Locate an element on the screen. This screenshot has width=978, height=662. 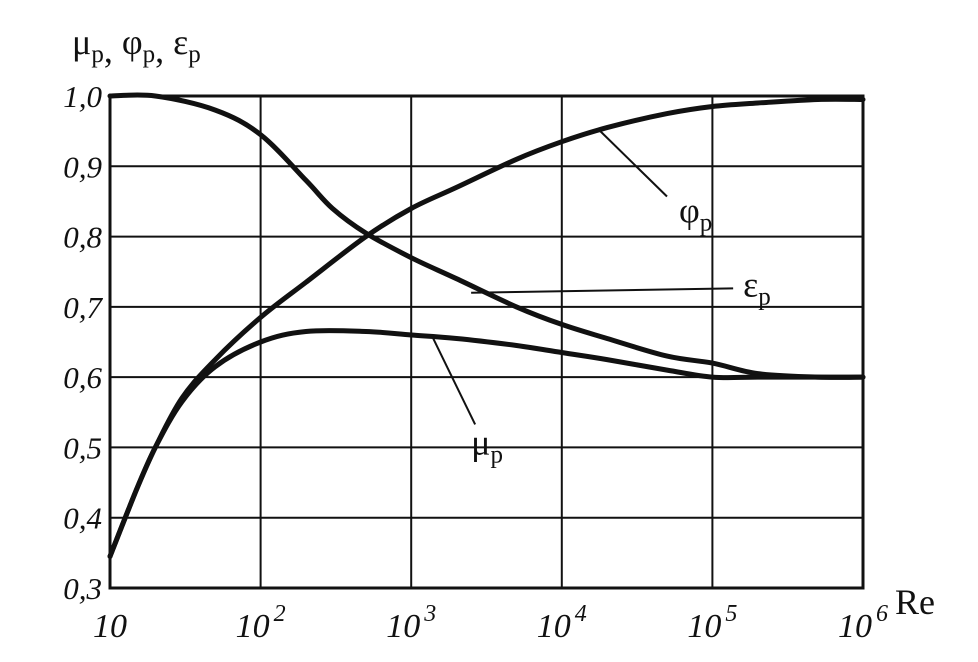
series-label-2: μp is located at coordinates (487, 445).